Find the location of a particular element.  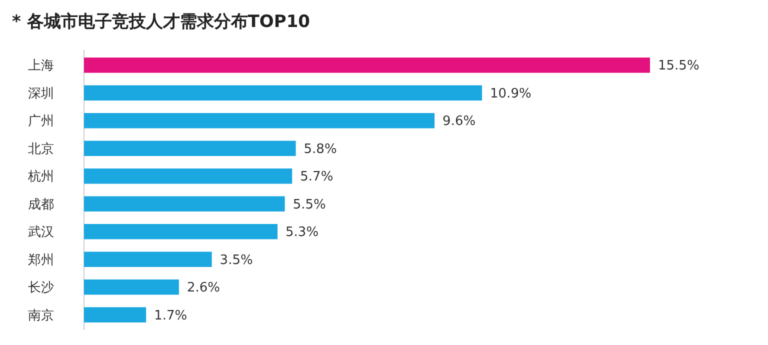

y-tick-label: 武汉 is located at coordinates (41, 232).